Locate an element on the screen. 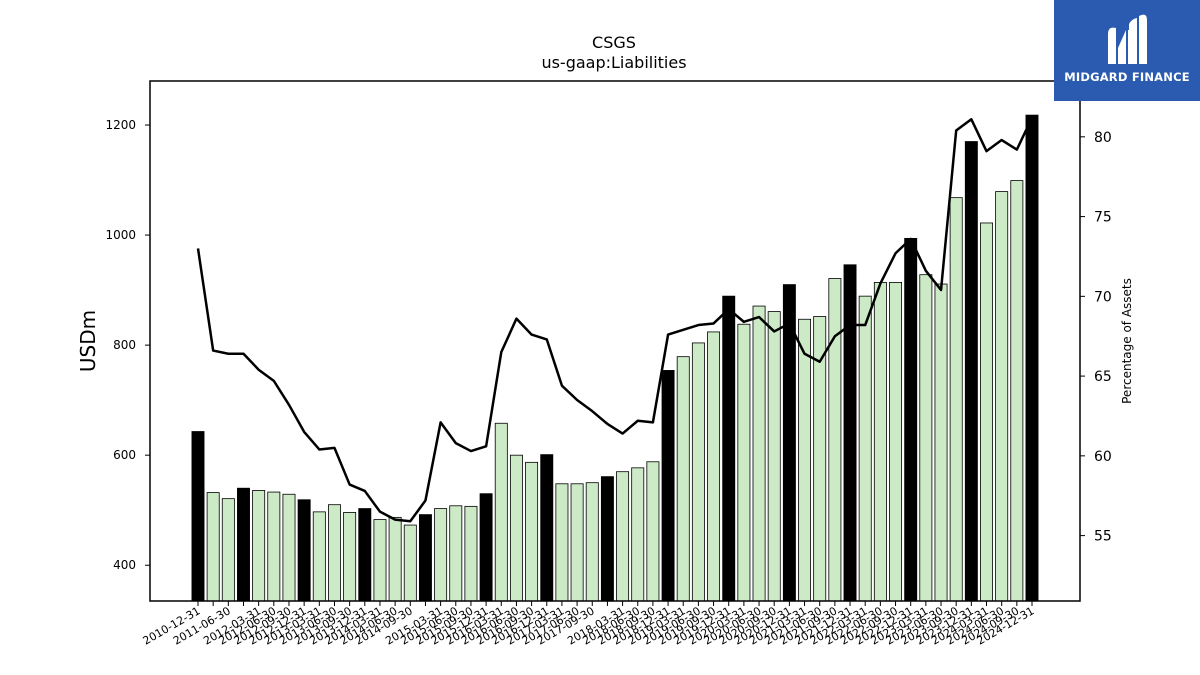 The height and width of the screenshot is (675, 1200). y-axis-left: 400 600 800 1000 1200 is located at coordinates (127, 345).